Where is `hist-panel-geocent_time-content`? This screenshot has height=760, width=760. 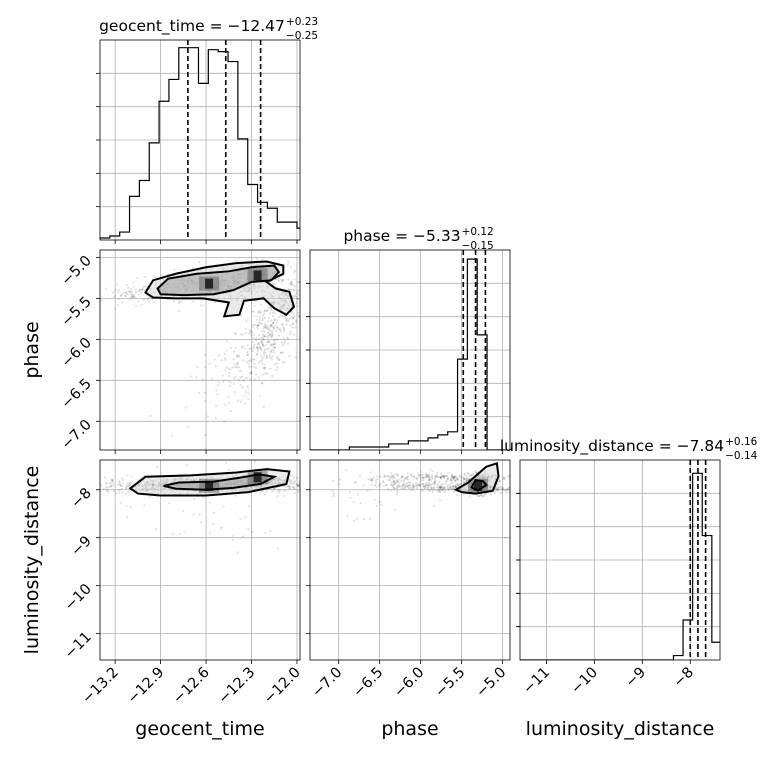 hist-panel-geocent_time-content is located at coordinates (200, 140).